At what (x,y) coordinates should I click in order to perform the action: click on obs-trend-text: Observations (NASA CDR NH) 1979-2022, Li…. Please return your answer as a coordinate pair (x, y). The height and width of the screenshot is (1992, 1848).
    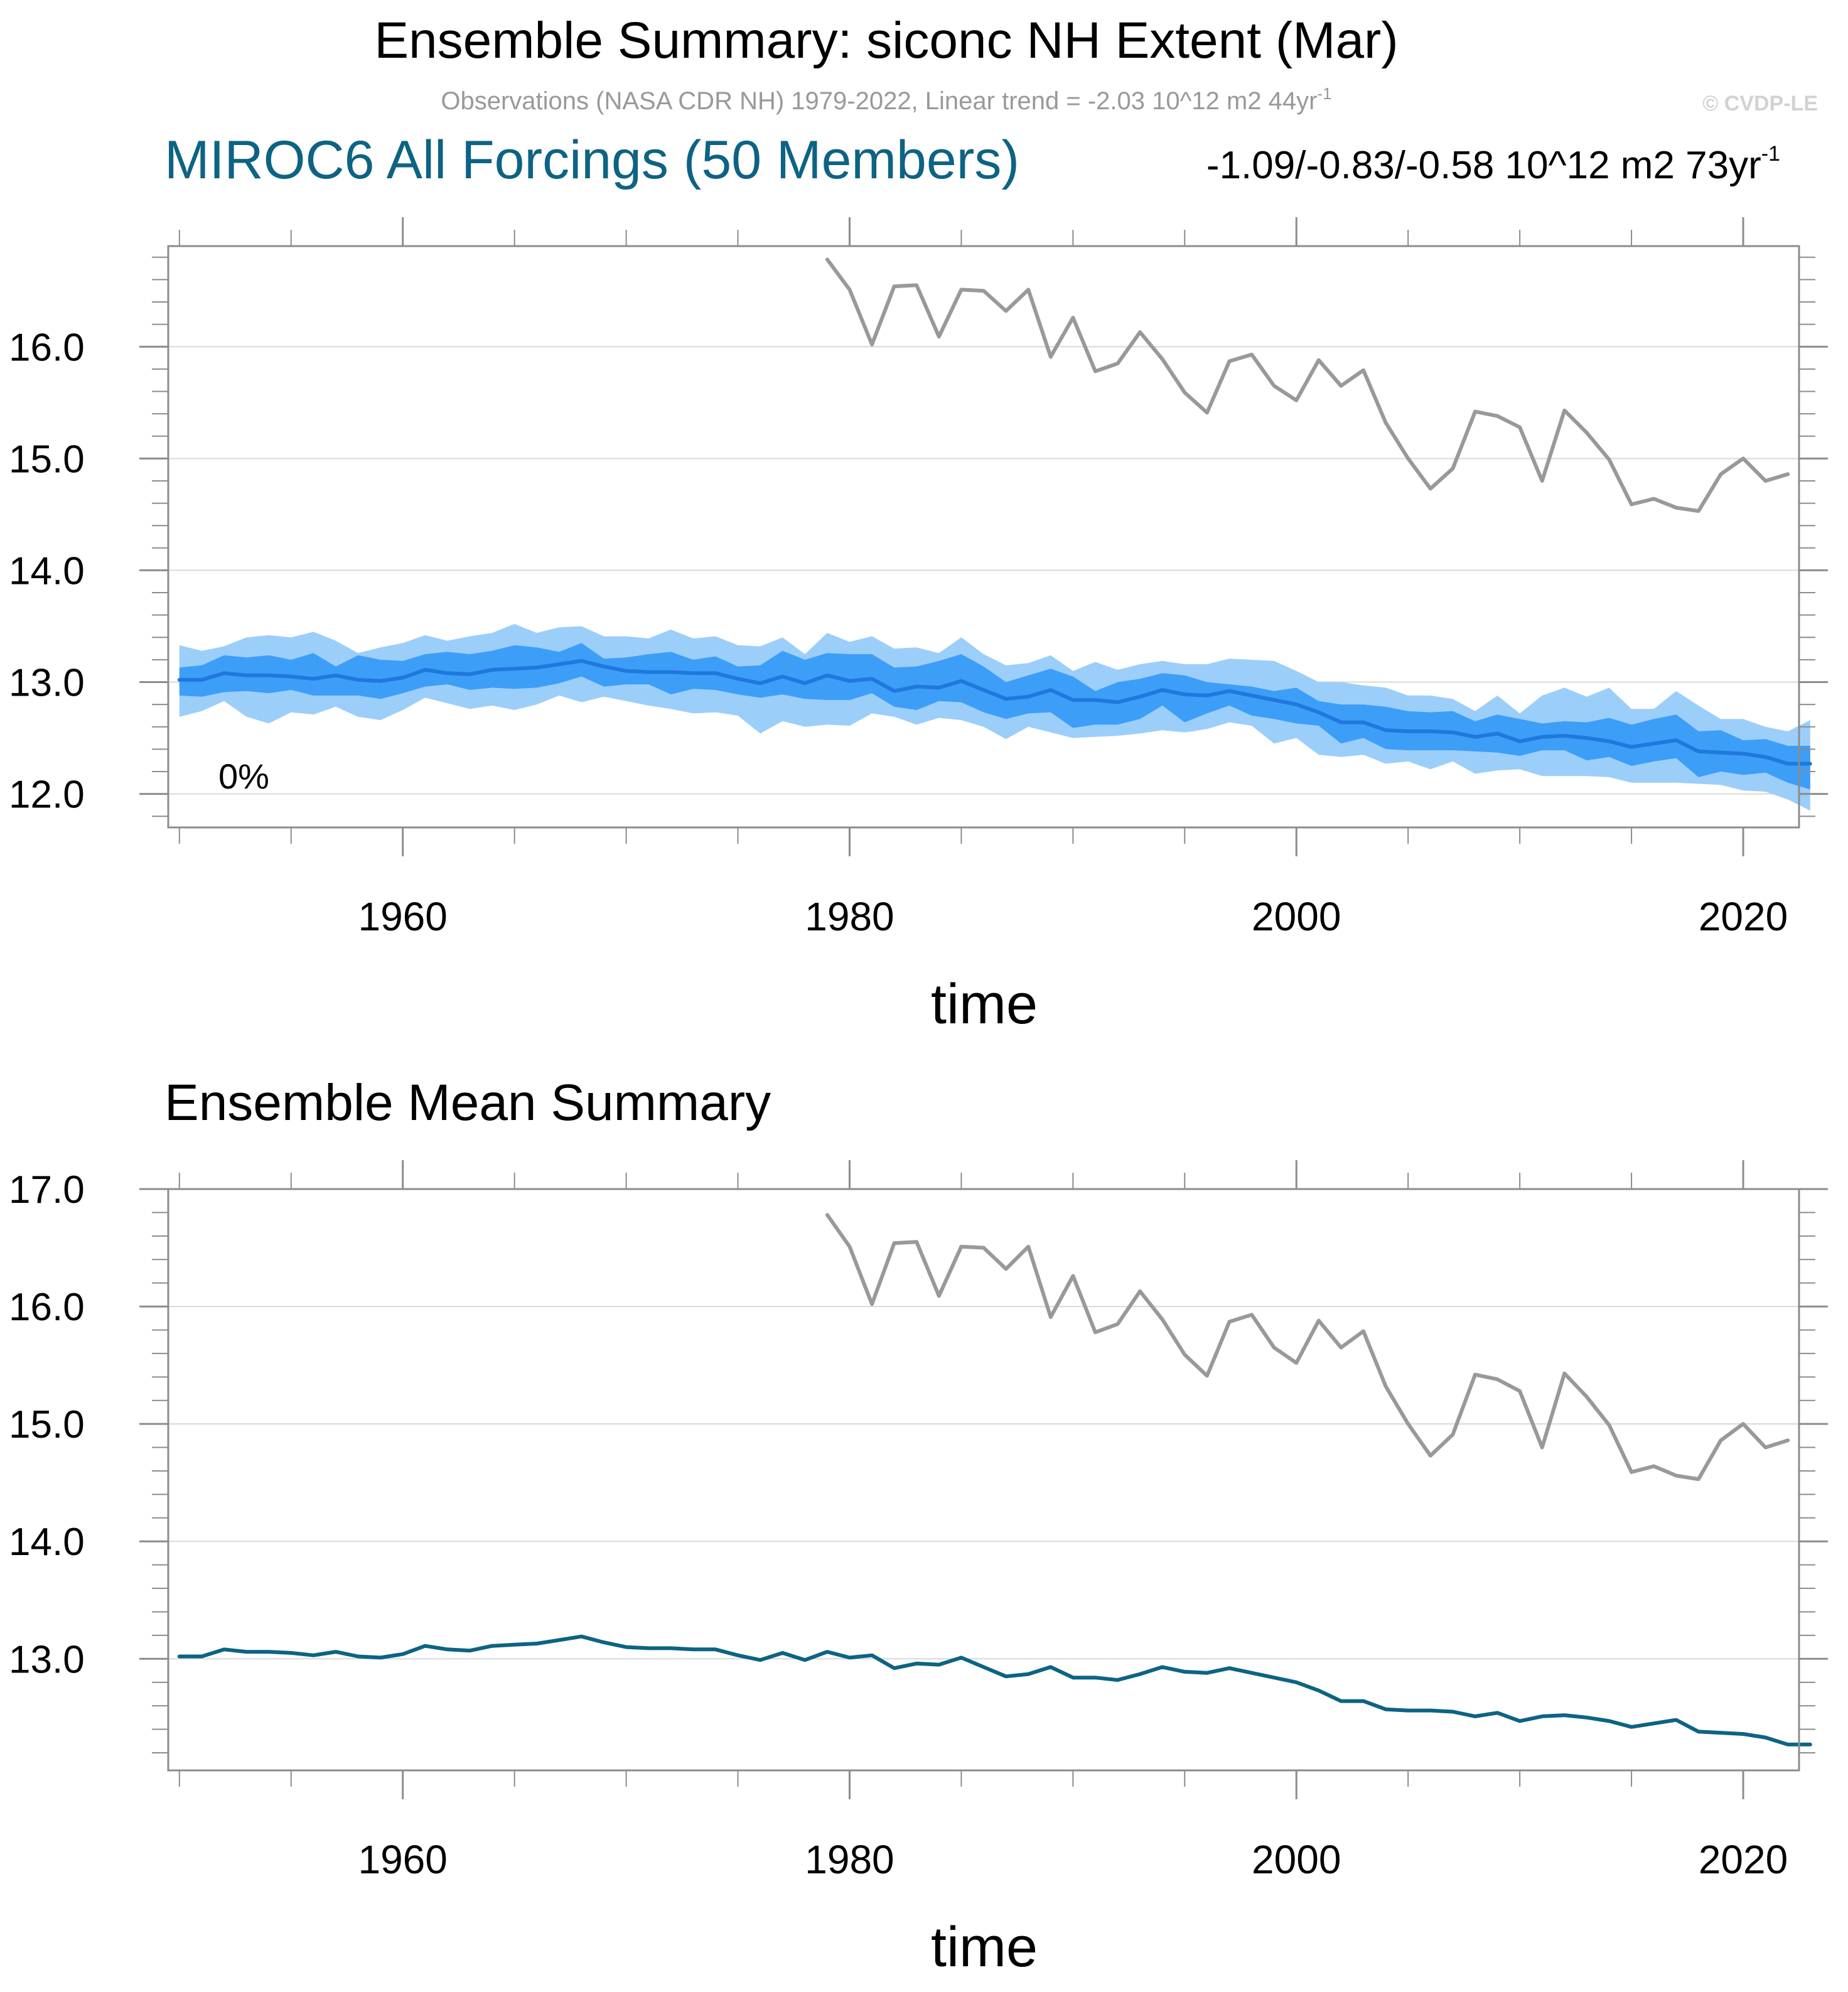
    Looking at the image, I should click on (879, 101).